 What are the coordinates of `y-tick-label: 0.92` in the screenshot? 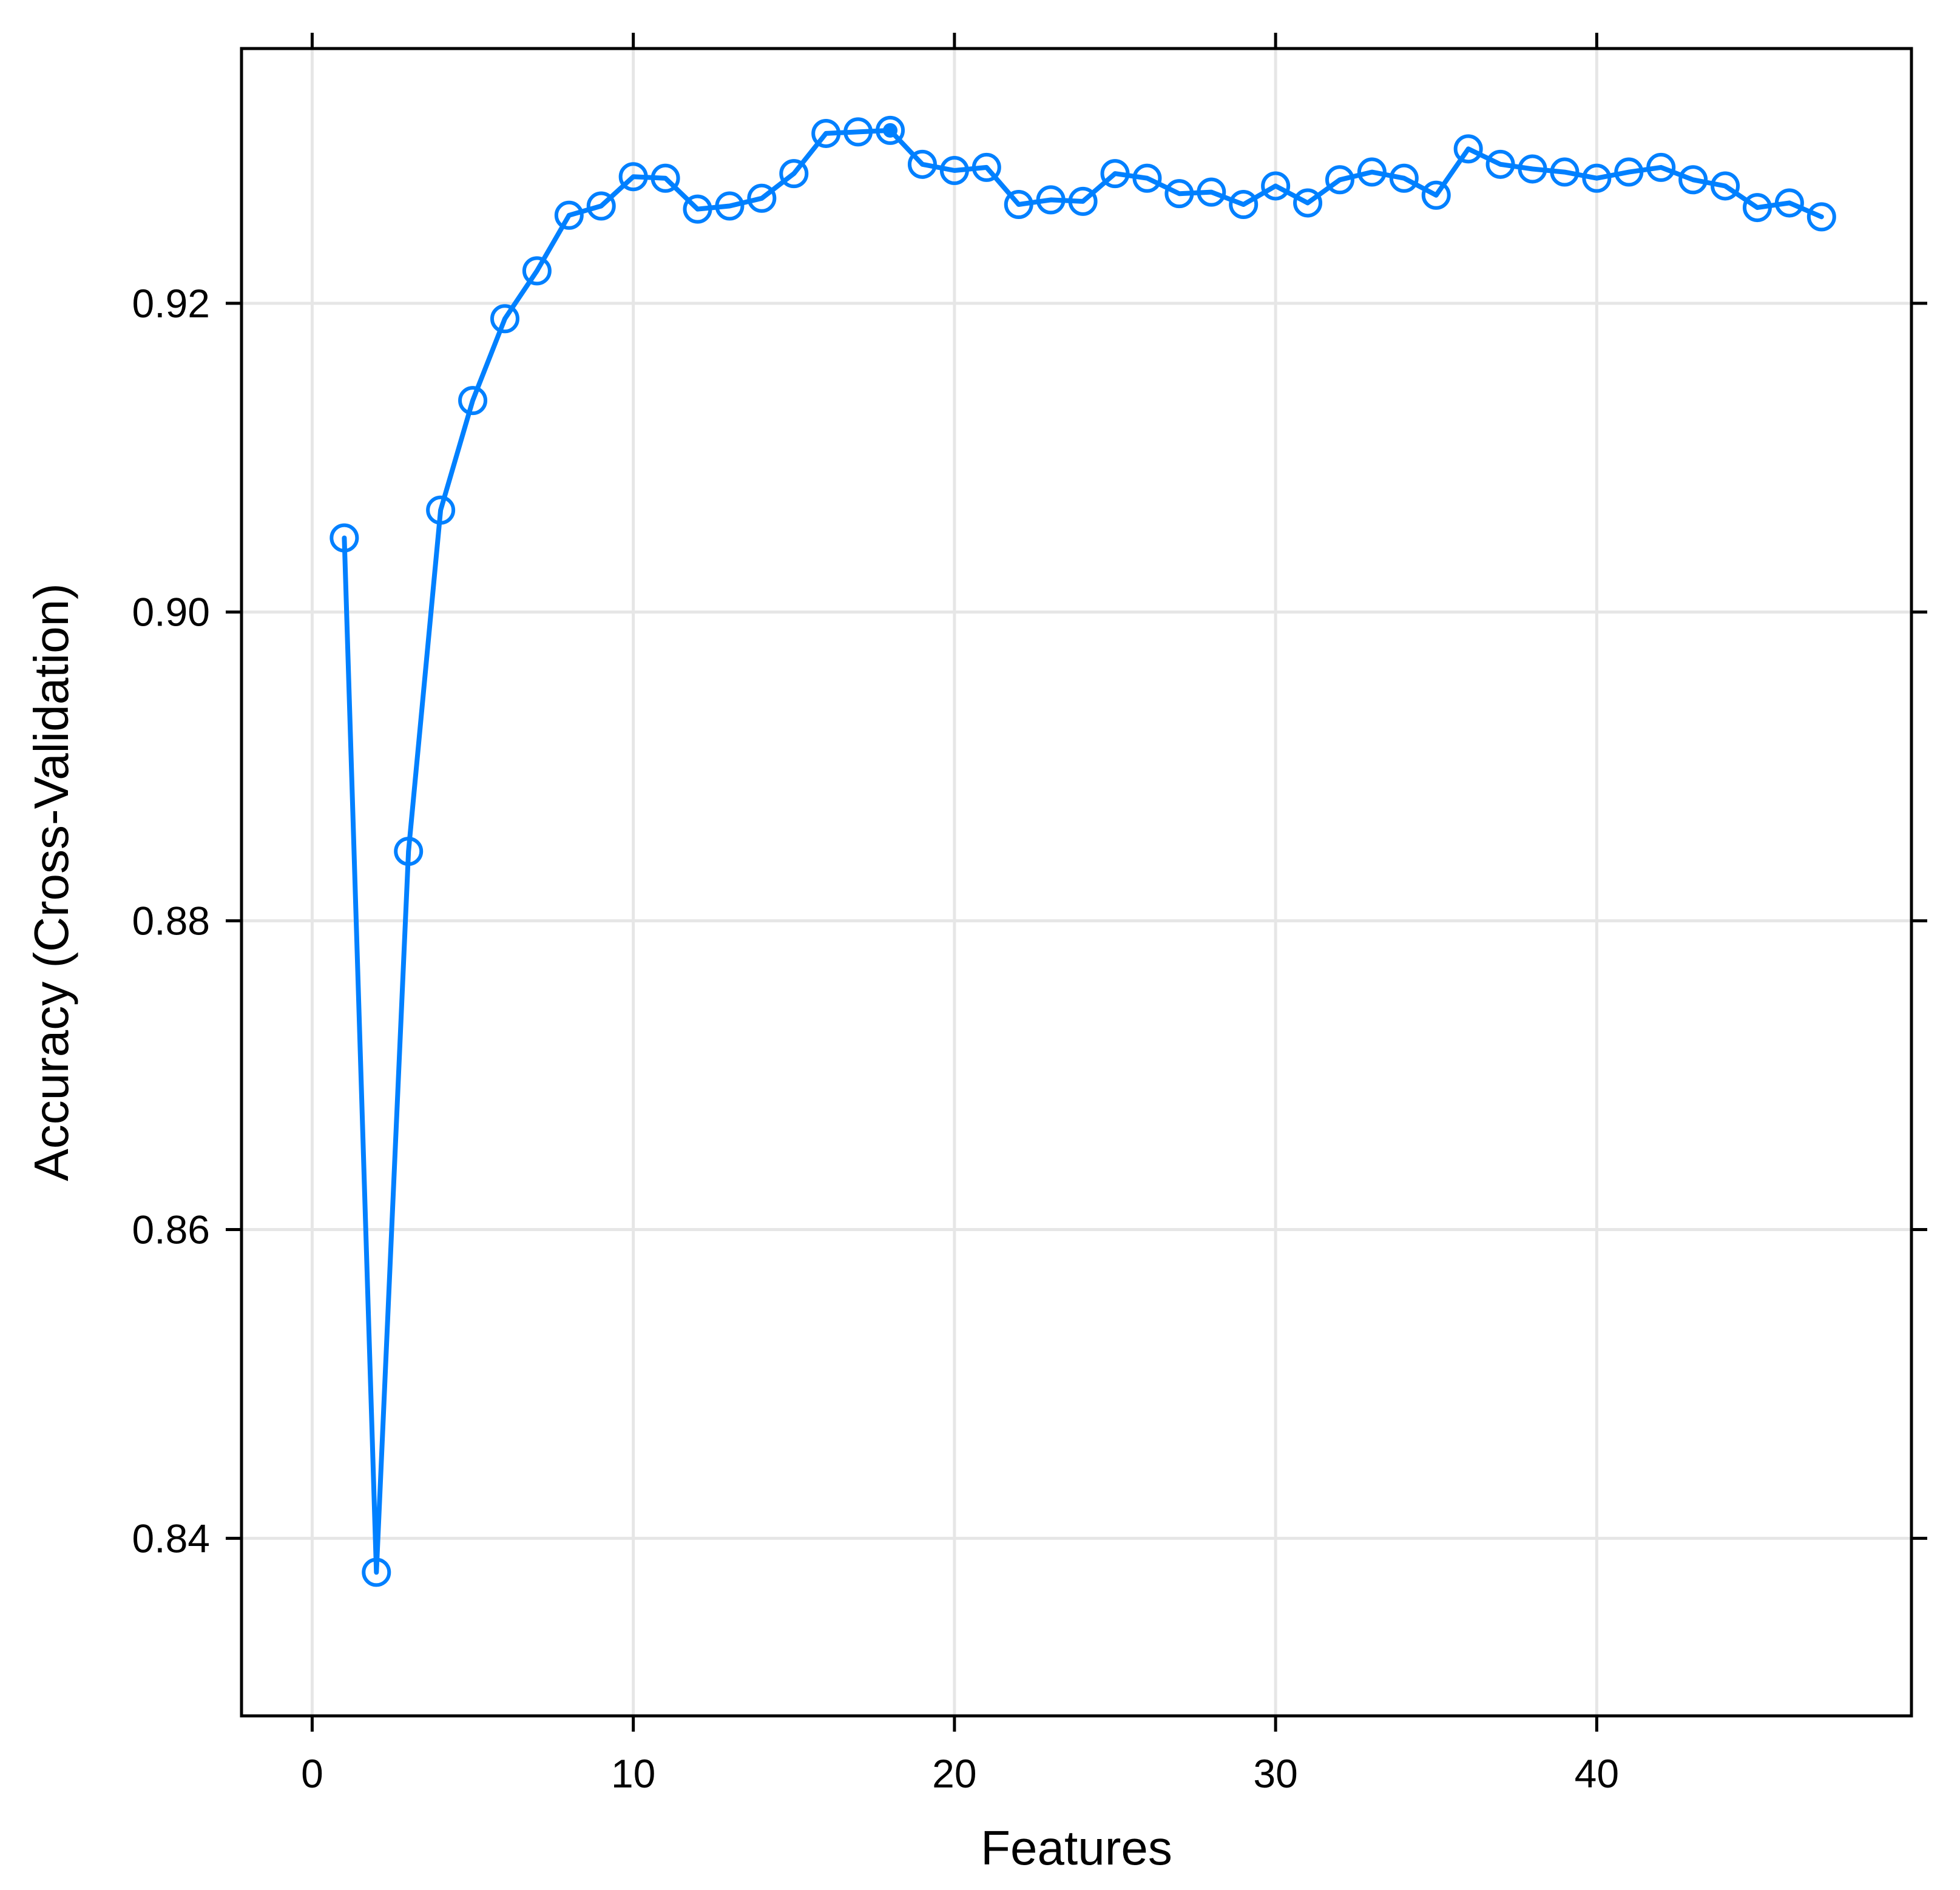 It's located at (171, 303).